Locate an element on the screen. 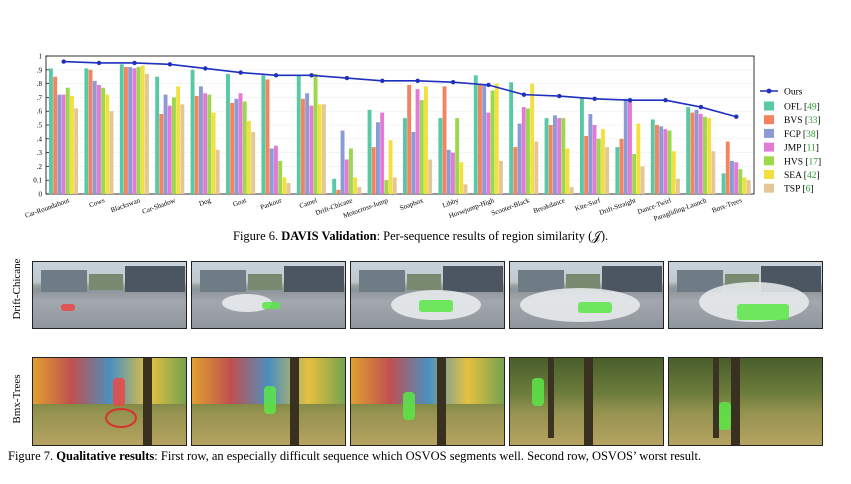 The width and height of the screenshot is (851, 484). bar-tsp-goat is located at coordinates (253, 162).